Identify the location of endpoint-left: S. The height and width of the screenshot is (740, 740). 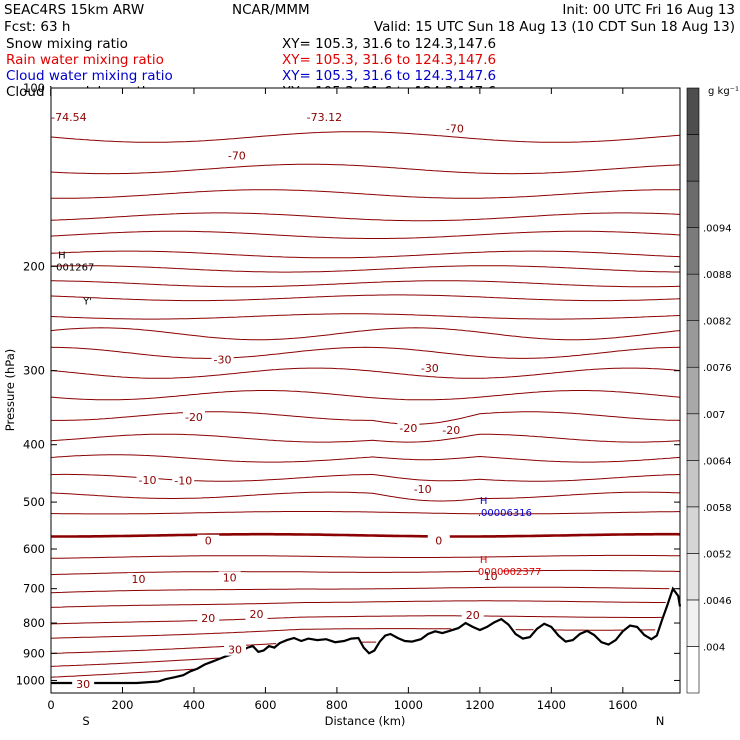
(85, 721).